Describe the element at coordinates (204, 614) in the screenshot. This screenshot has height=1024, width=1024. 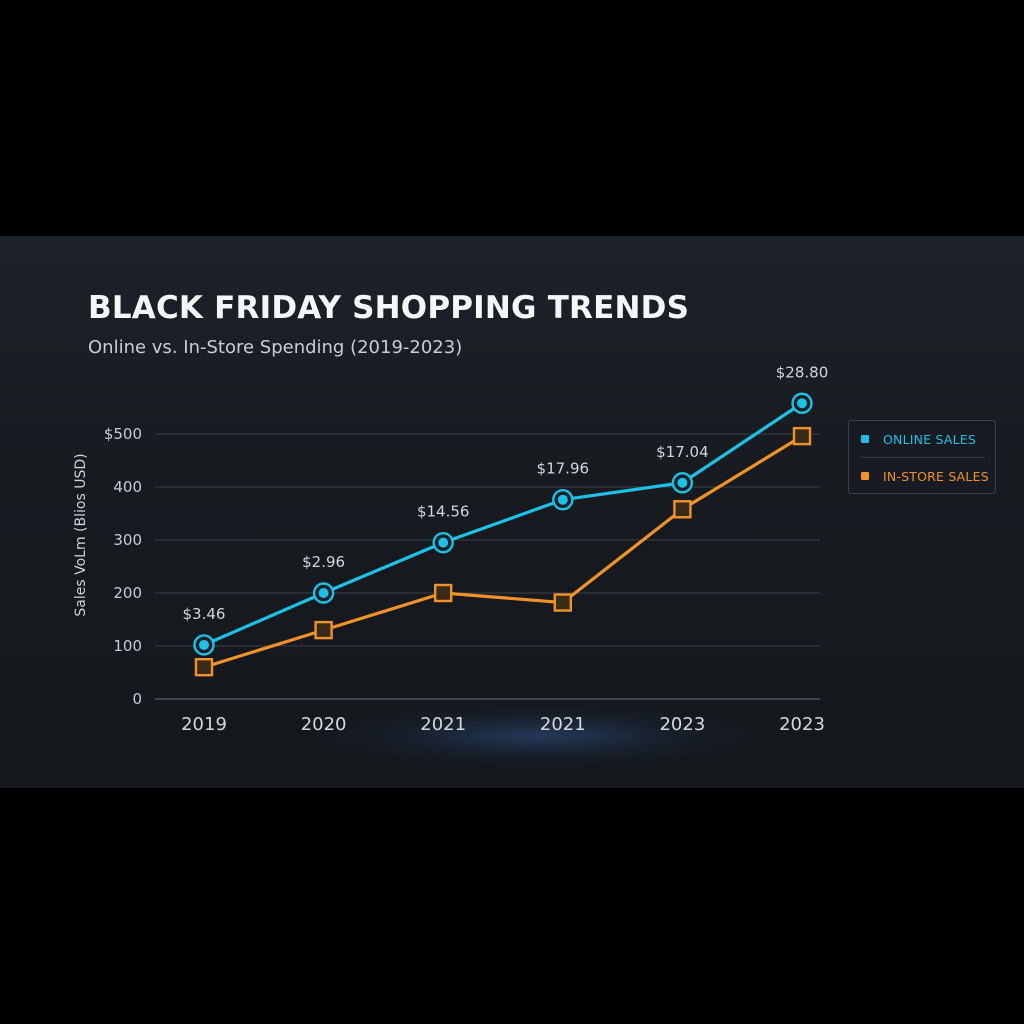
I see `data-label-online-0: $3.46` at that location.